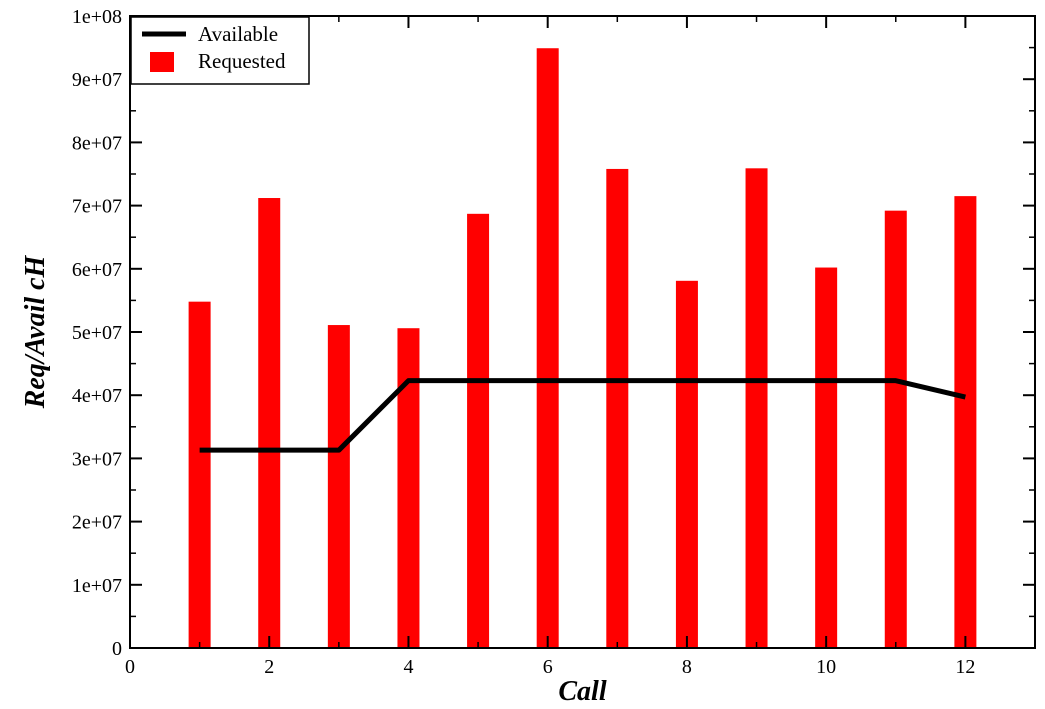  I want to click on y-tick-label: 5e+07, so click(97, 333).